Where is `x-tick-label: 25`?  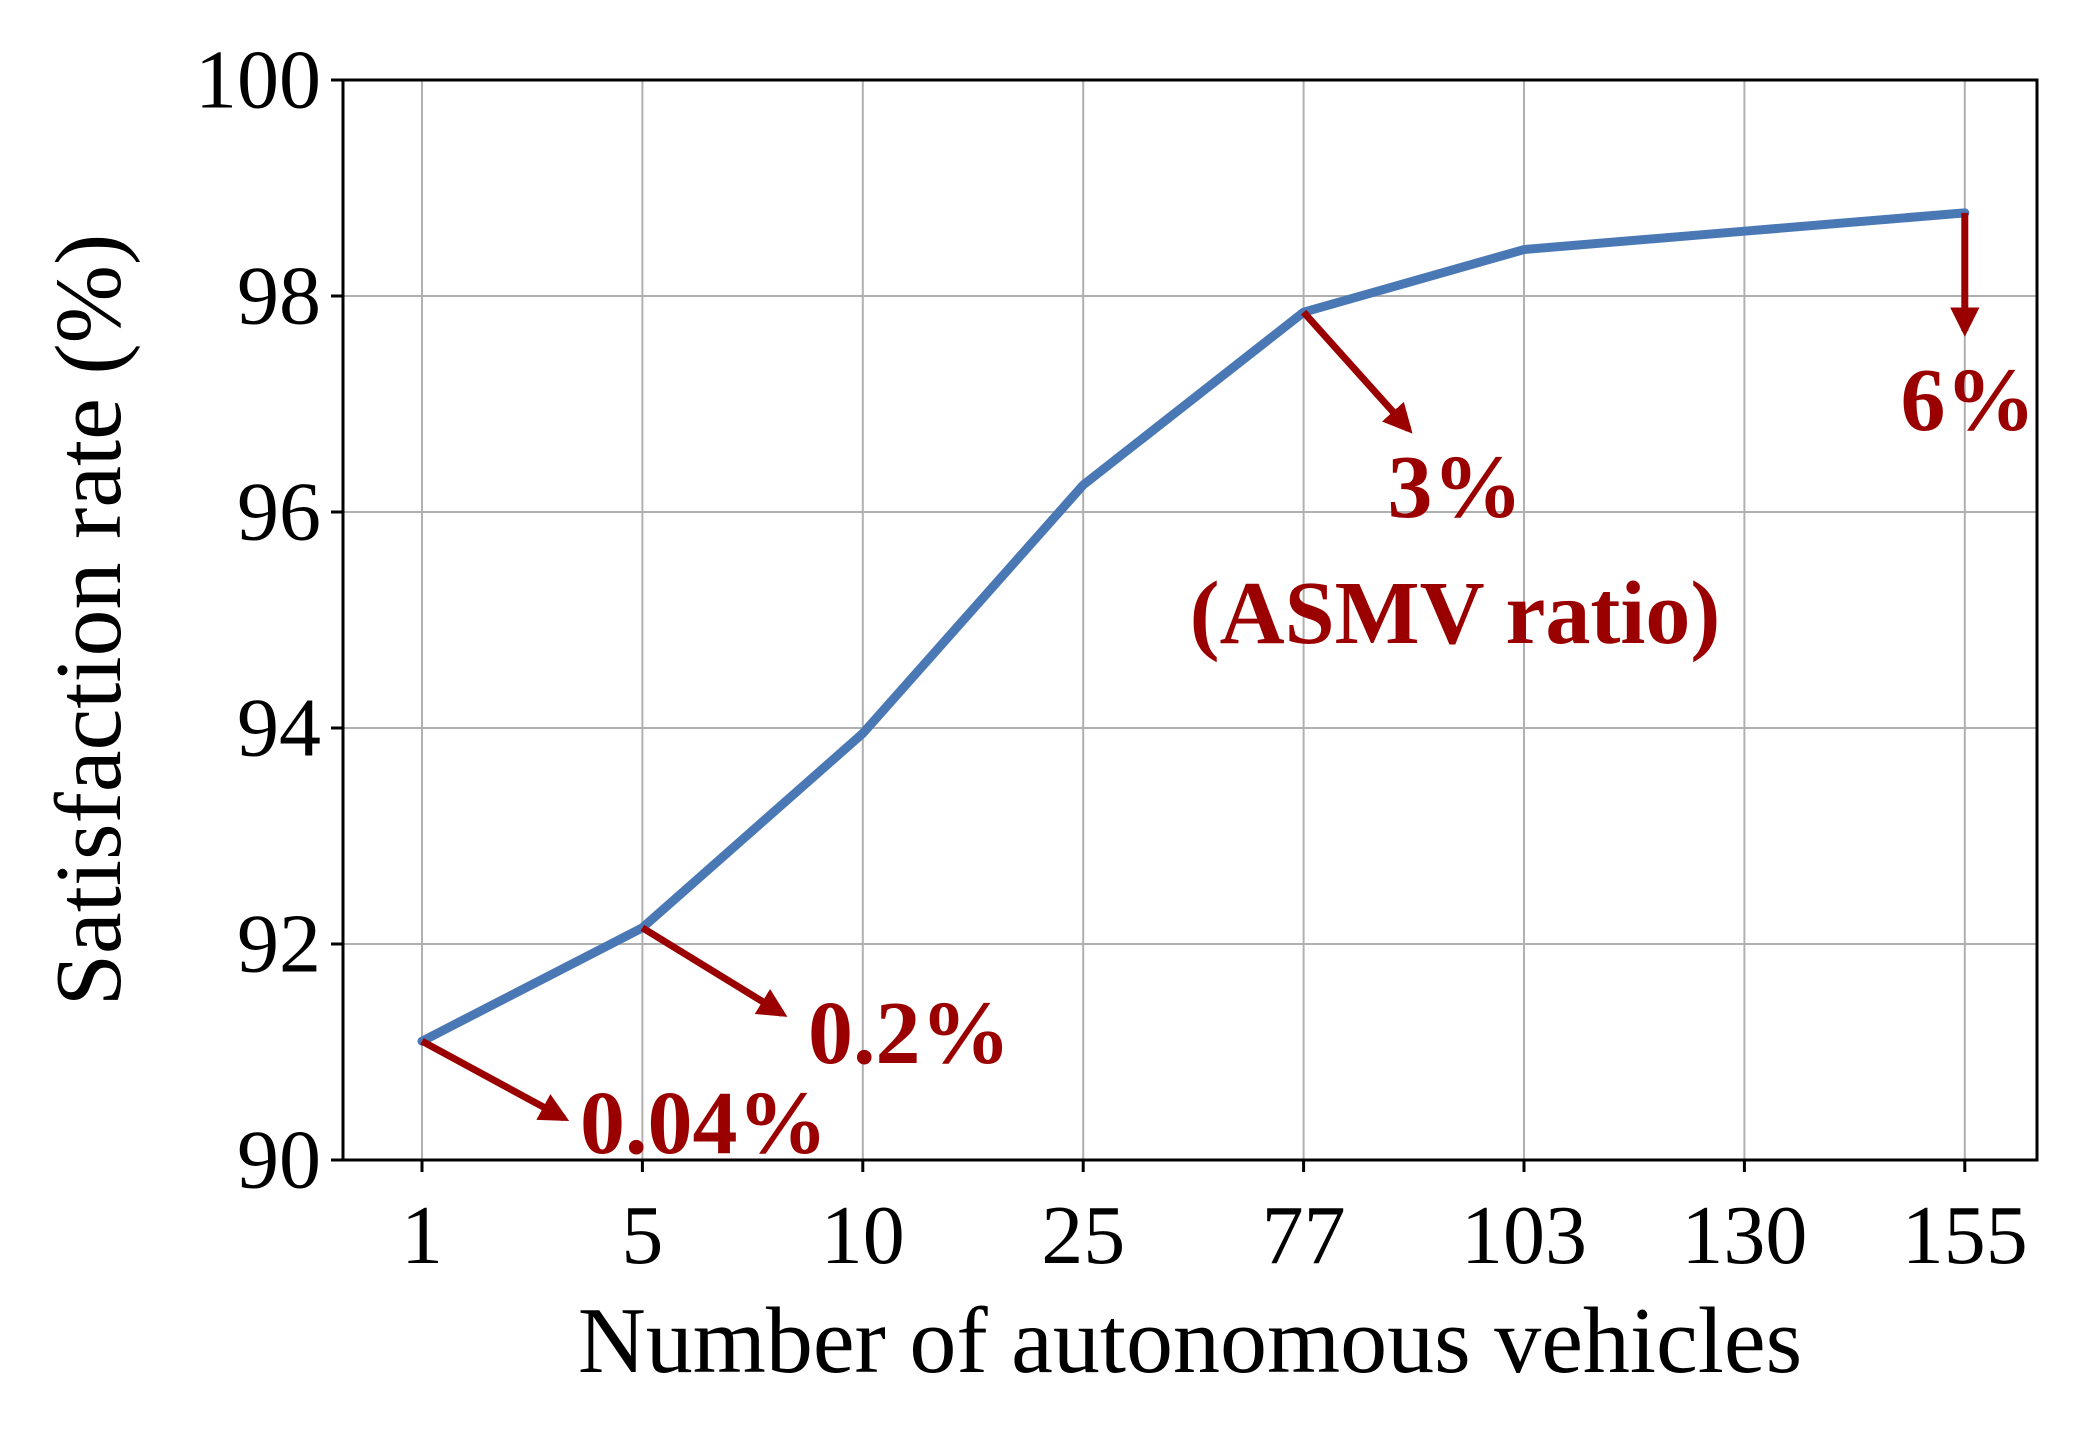 x-tick-label: 25 is located at coordinates (1083, 1235).